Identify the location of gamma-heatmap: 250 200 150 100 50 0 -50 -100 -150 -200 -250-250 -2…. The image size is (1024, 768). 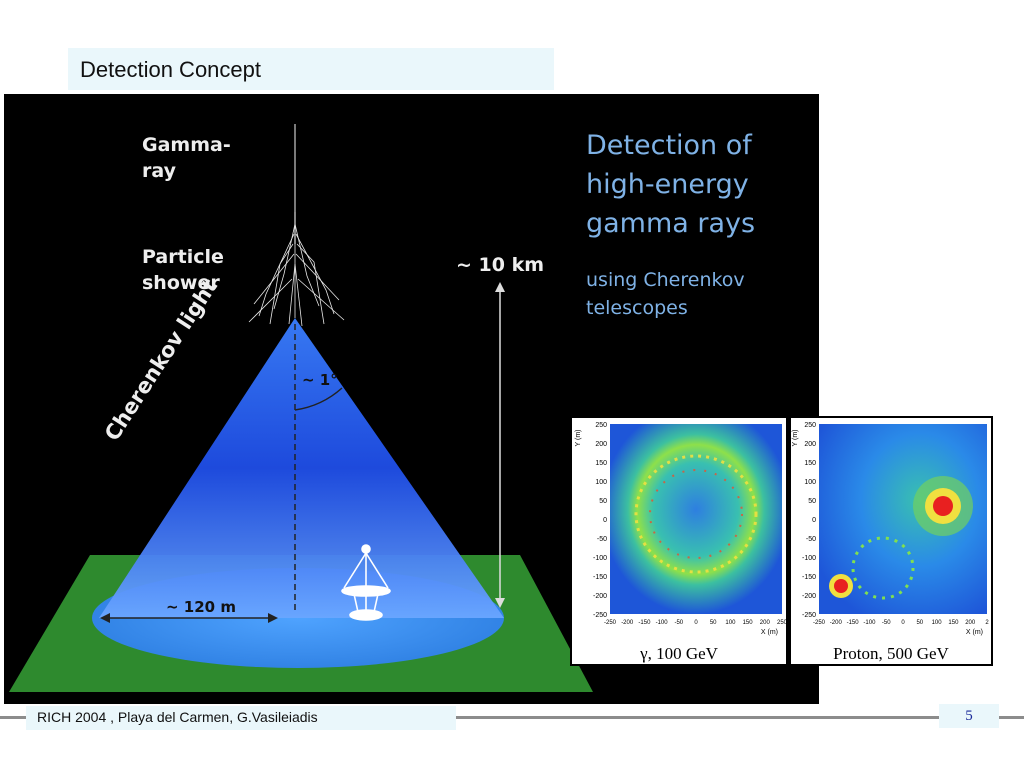
(680, 529).